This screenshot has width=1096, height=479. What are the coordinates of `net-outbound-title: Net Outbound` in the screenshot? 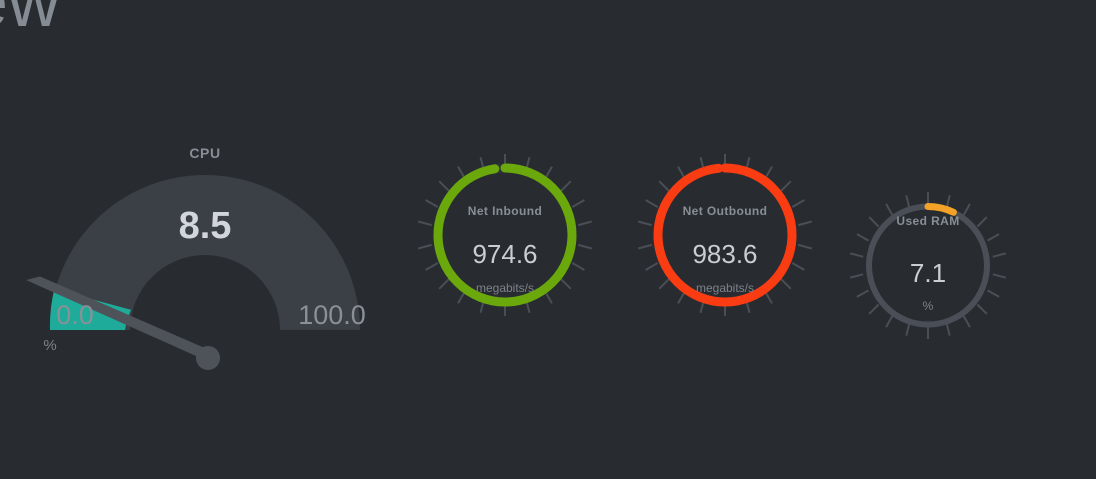 It's located at (725, 211).